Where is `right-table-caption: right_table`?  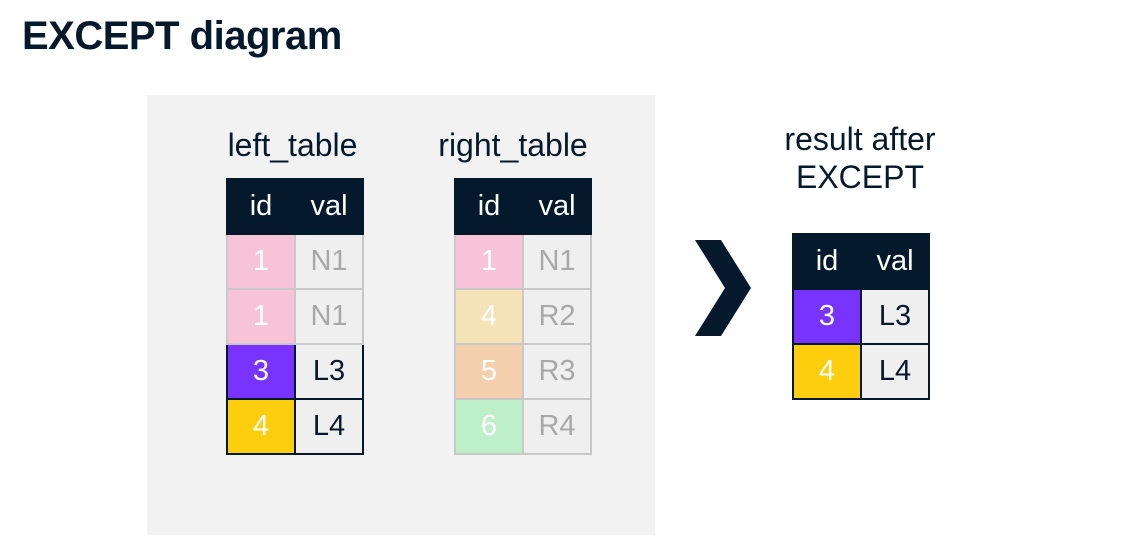
right-table-caption: right_table is located at coordinates (513, 145).